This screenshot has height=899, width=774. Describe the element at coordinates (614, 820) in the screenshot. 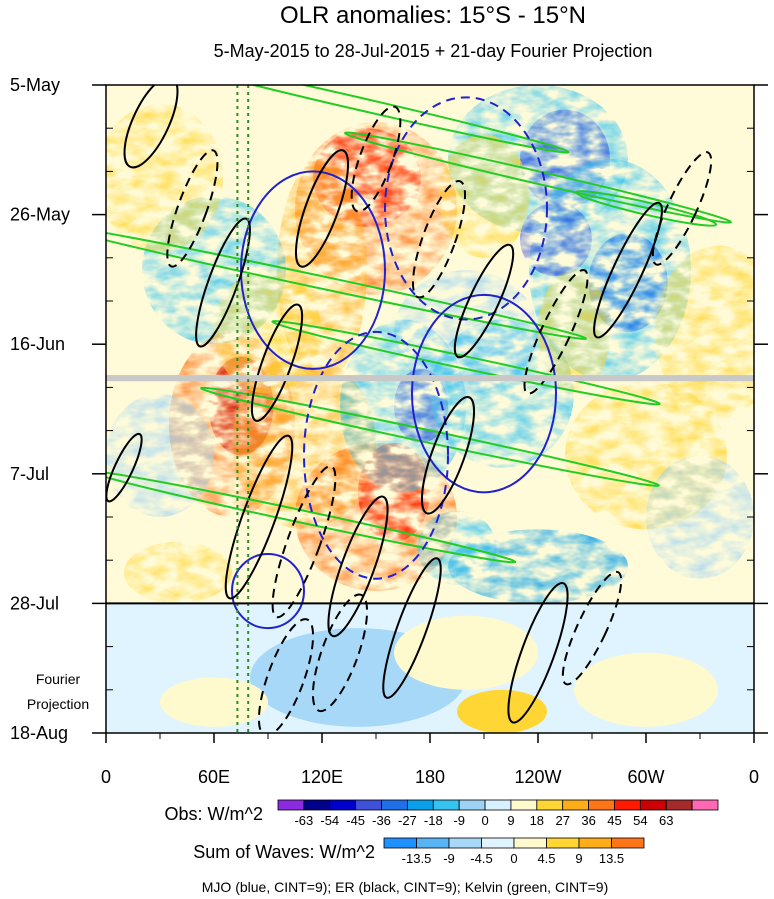

I see `colorbar-level: 45` at that location.